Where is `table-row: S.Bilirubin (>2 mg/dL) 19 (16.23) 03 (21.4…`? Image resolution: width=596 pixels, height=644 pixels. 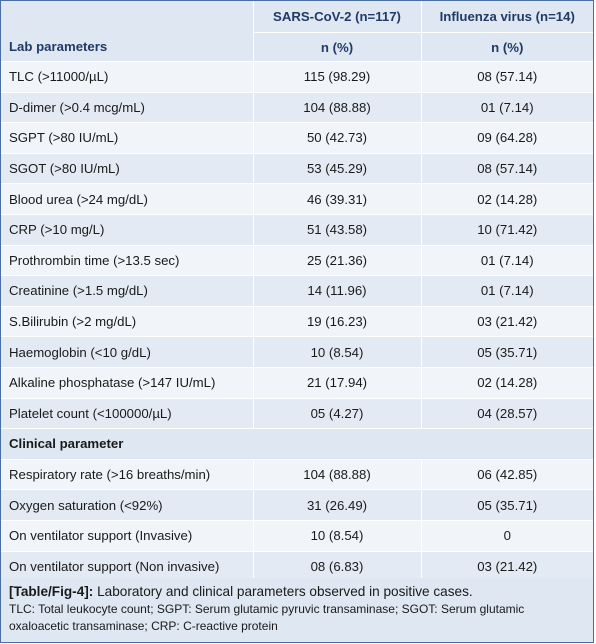 table-row: S.Bilirubin (>2 mg/dL) 19 (16.23) 03 (21.4… is located at coordinates (297, 322).